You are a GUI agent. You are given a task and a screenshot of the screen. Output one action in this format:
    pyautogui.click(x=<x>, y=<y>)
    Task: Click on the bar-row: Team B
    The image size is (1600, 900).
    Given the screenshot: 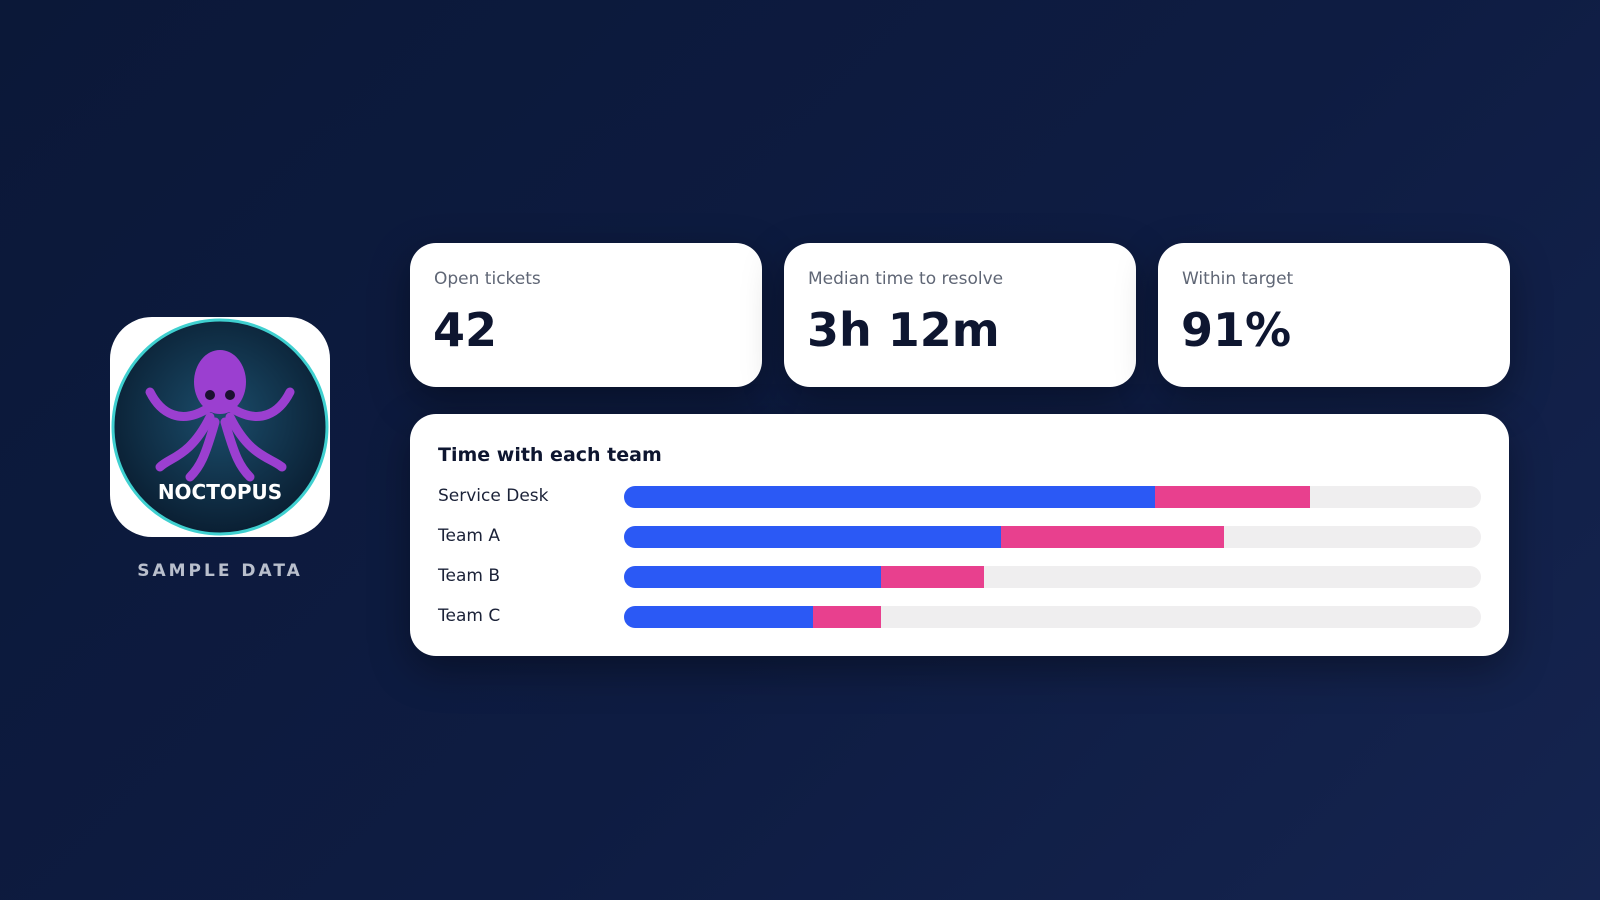 What is the action you would take?
    pyautogui.click(x=959, y=577)
    